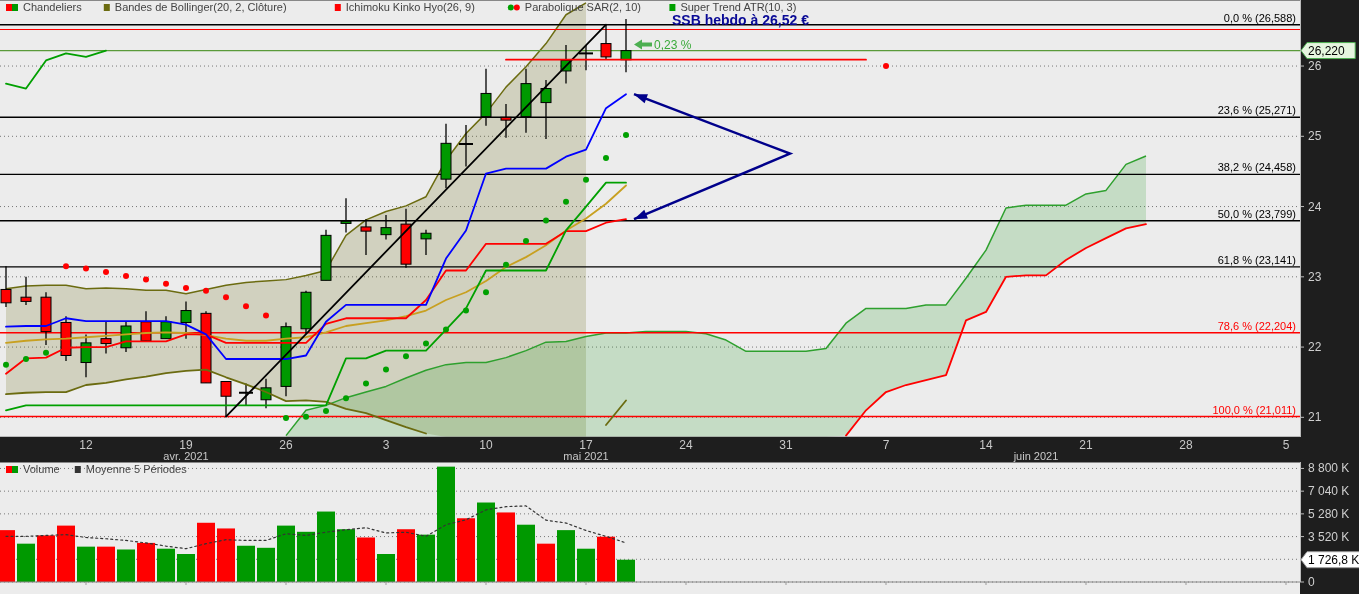 This screenshot has width=1359, height=594. Describe the element at coordinates (1311, 582) in the screenshot. I see `y-tick-label: 0` at that location.